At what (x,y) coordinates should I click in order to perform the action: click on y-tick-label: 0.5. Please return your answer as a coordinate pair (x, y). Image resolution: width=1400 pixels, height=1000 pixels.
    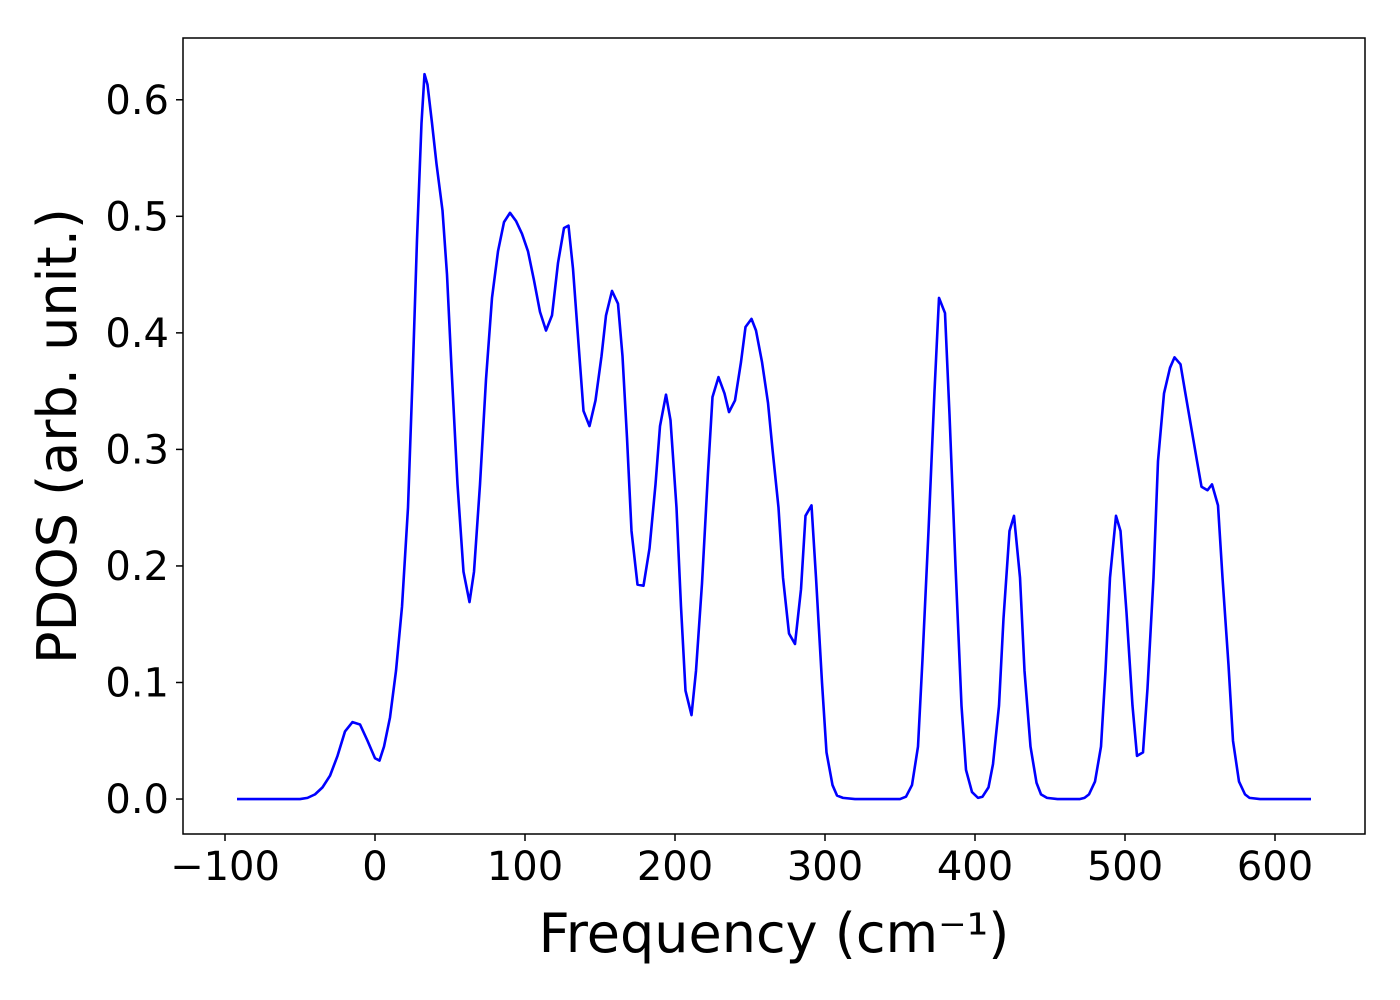
    Looking at the image, I should click on (137, 217).